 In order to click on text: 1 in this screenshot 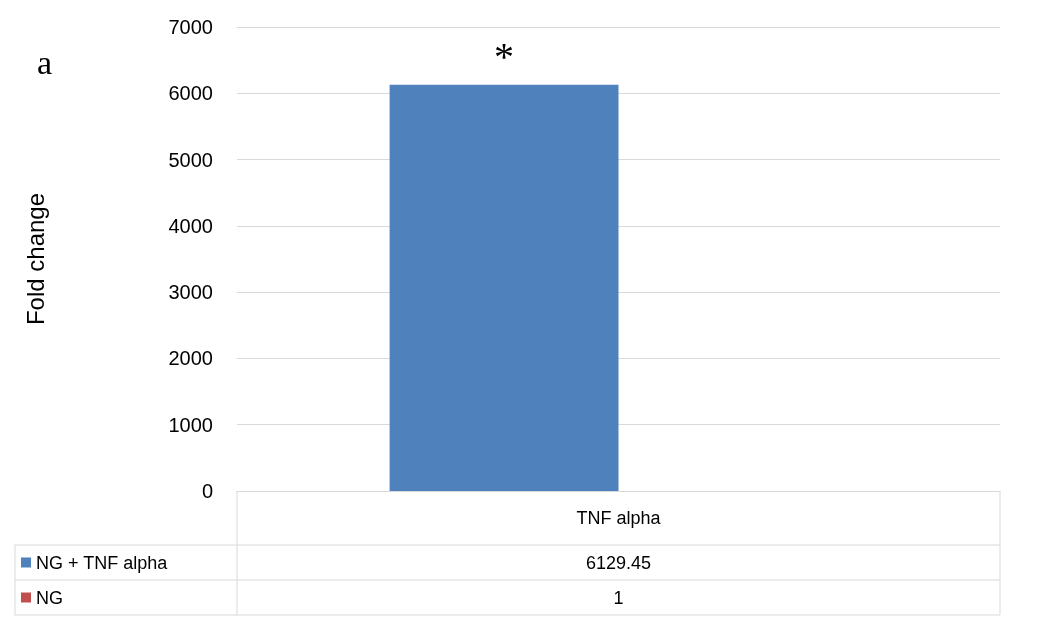, I will do `click(618, 597)`.